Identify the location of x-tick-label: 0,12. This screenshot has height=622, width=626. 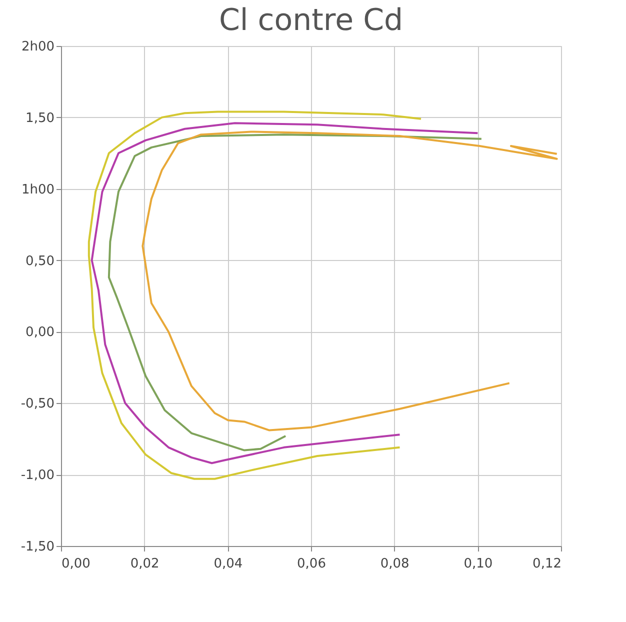
(547, 564).